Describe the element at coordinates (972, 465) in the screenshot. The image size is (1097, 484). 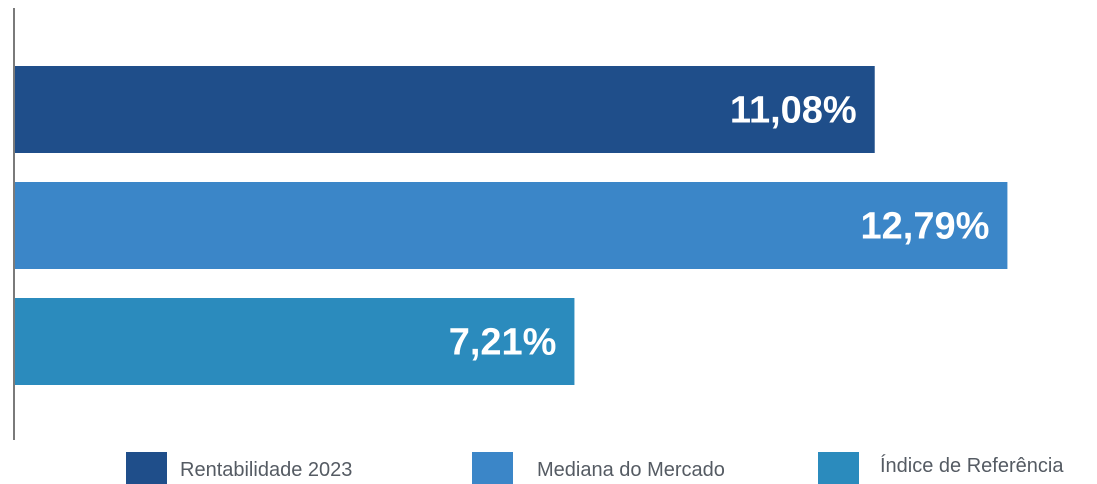
I see `legend-label-indice: Índice de Referência` at that location.